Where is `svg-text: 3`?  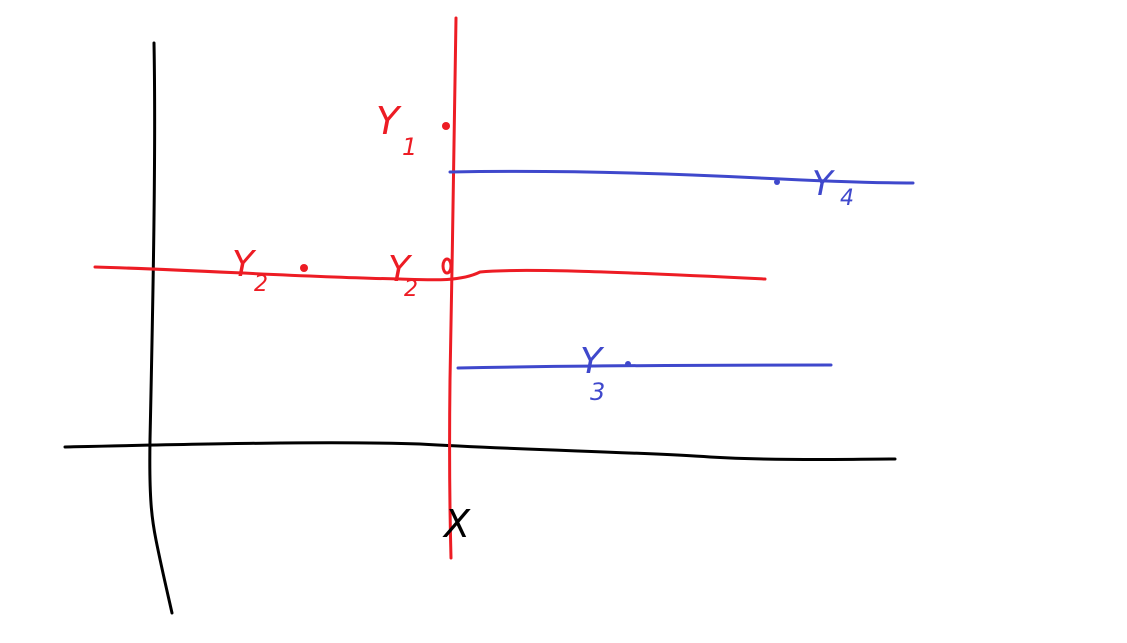
svg-text: 3 is located at coordinates (597, 392).